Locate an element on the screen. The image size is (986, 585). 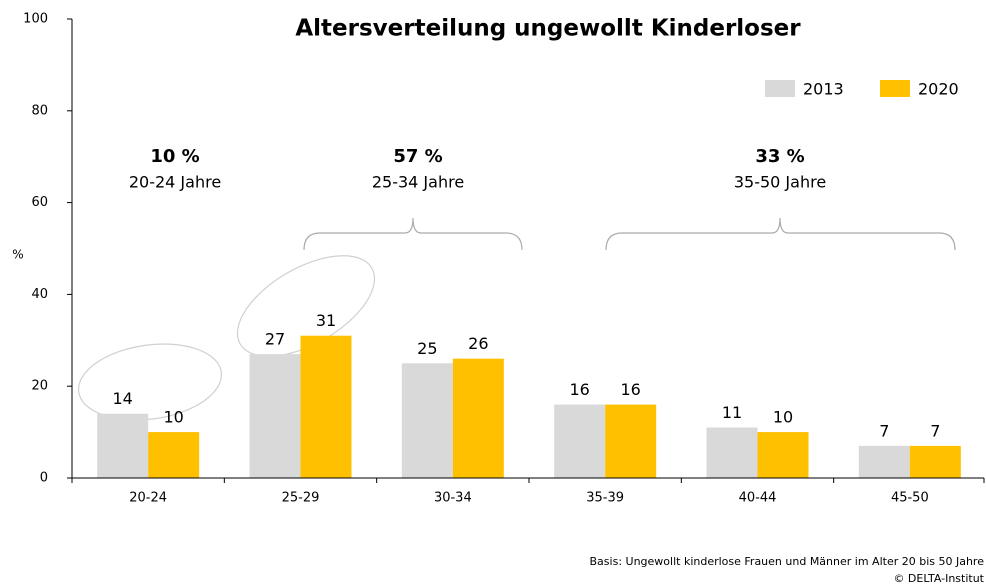
x-tick-label: 25-29 is located at coordinates (301, 498).